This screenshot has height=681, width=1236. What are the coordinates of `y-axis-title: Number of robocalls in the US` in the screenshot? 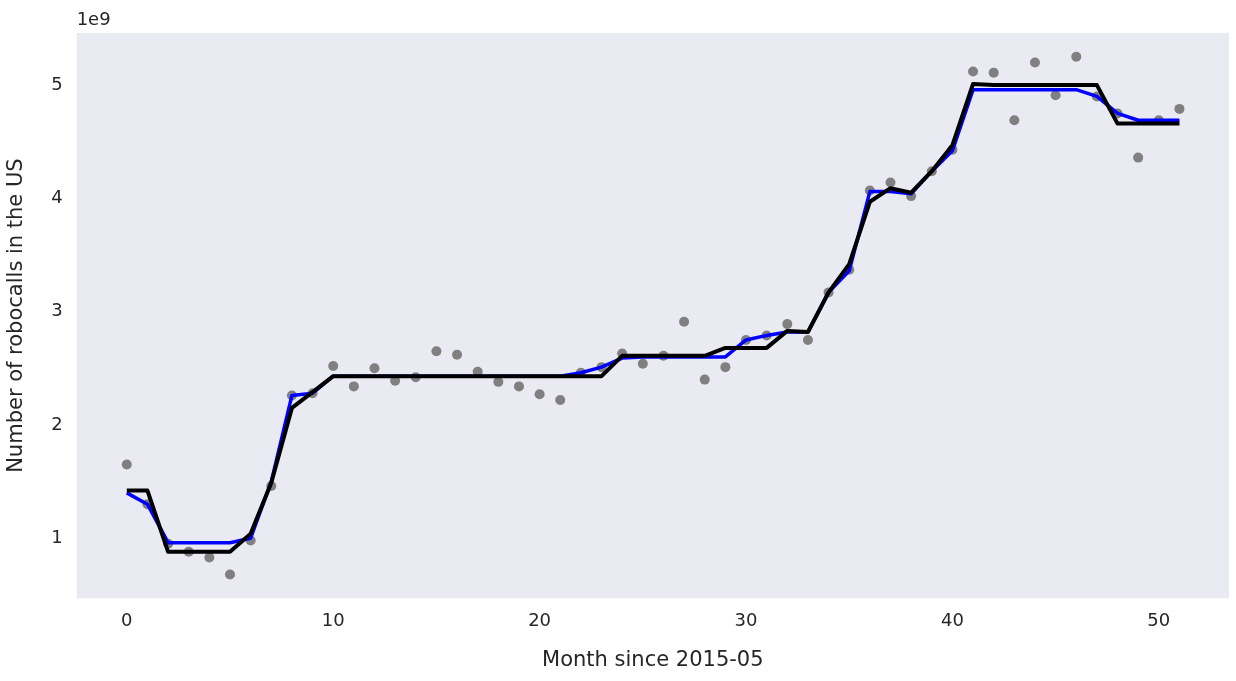 It's located at (15, 315).